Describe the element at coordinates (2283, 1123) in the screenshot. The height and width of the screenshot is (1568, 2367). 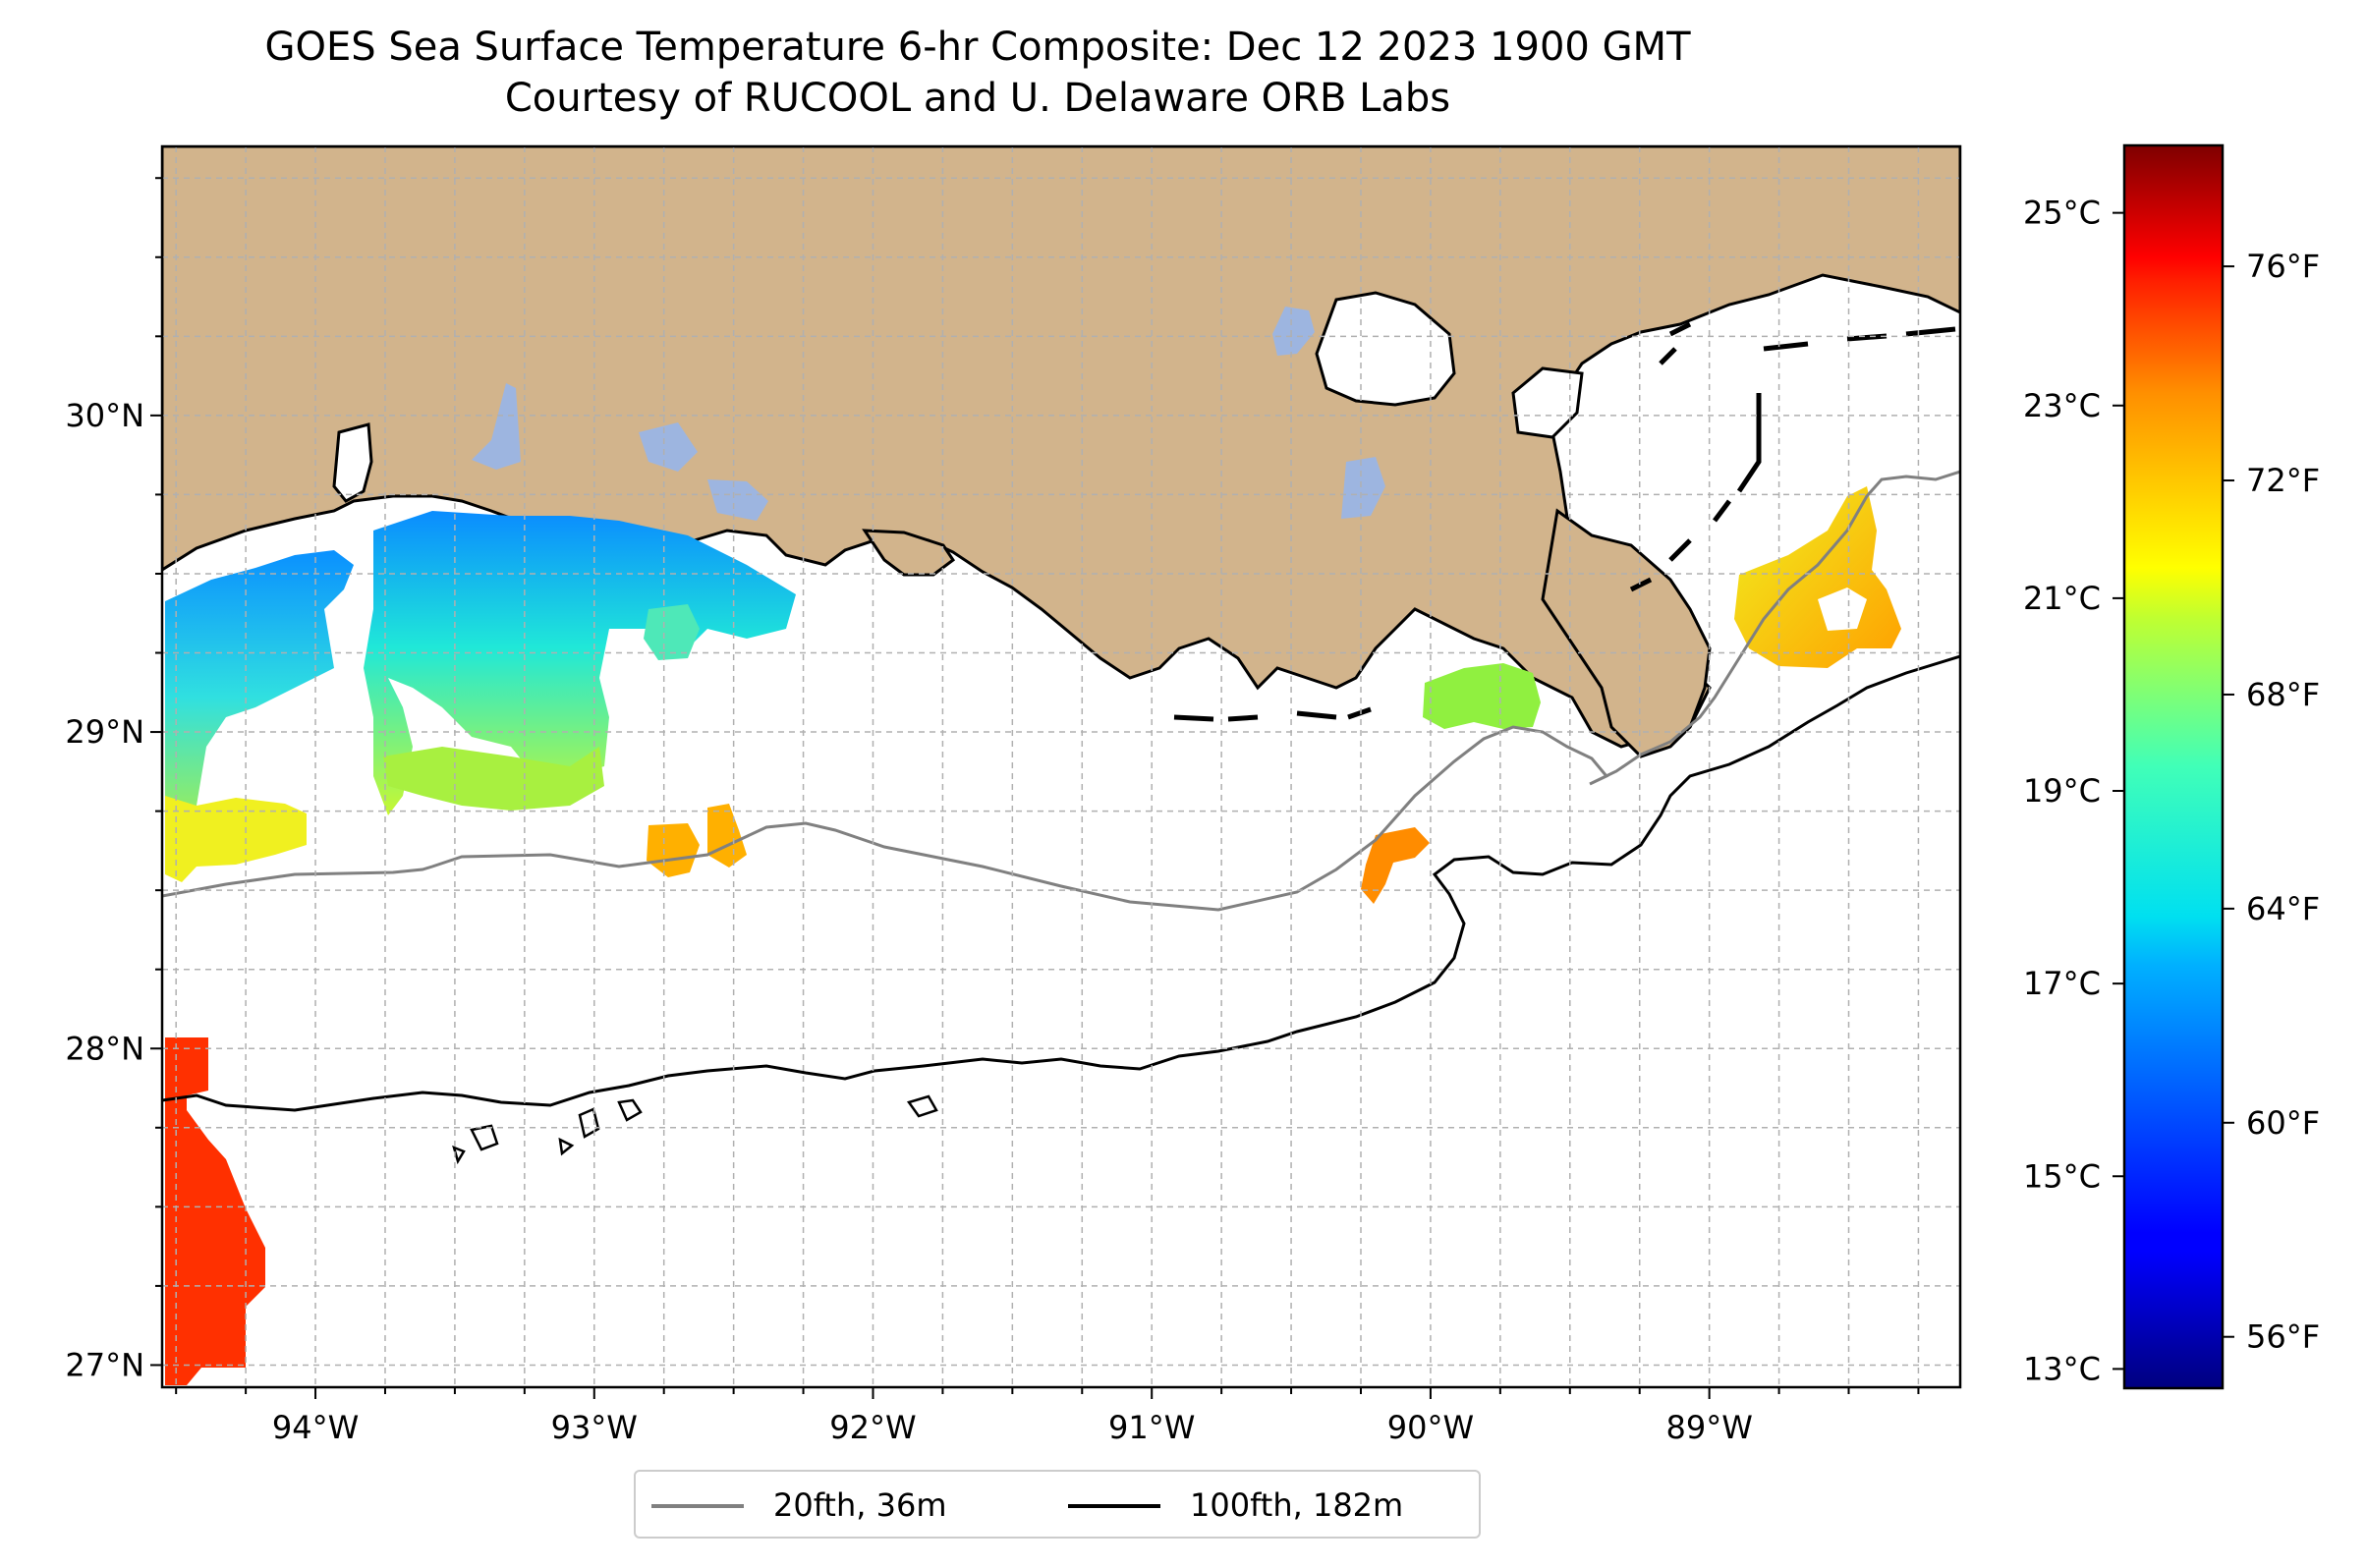
I see `colorbar-fahrenheit-label: 60°F` at that location.